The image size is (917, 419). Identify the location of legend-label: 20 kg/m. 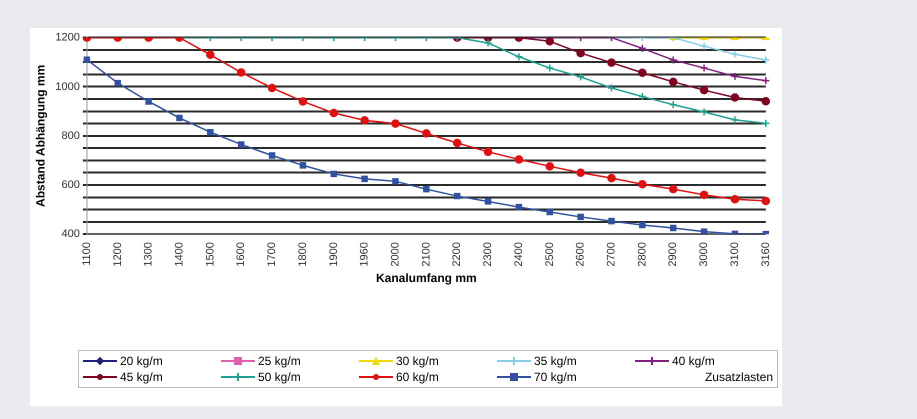
(141, 361).